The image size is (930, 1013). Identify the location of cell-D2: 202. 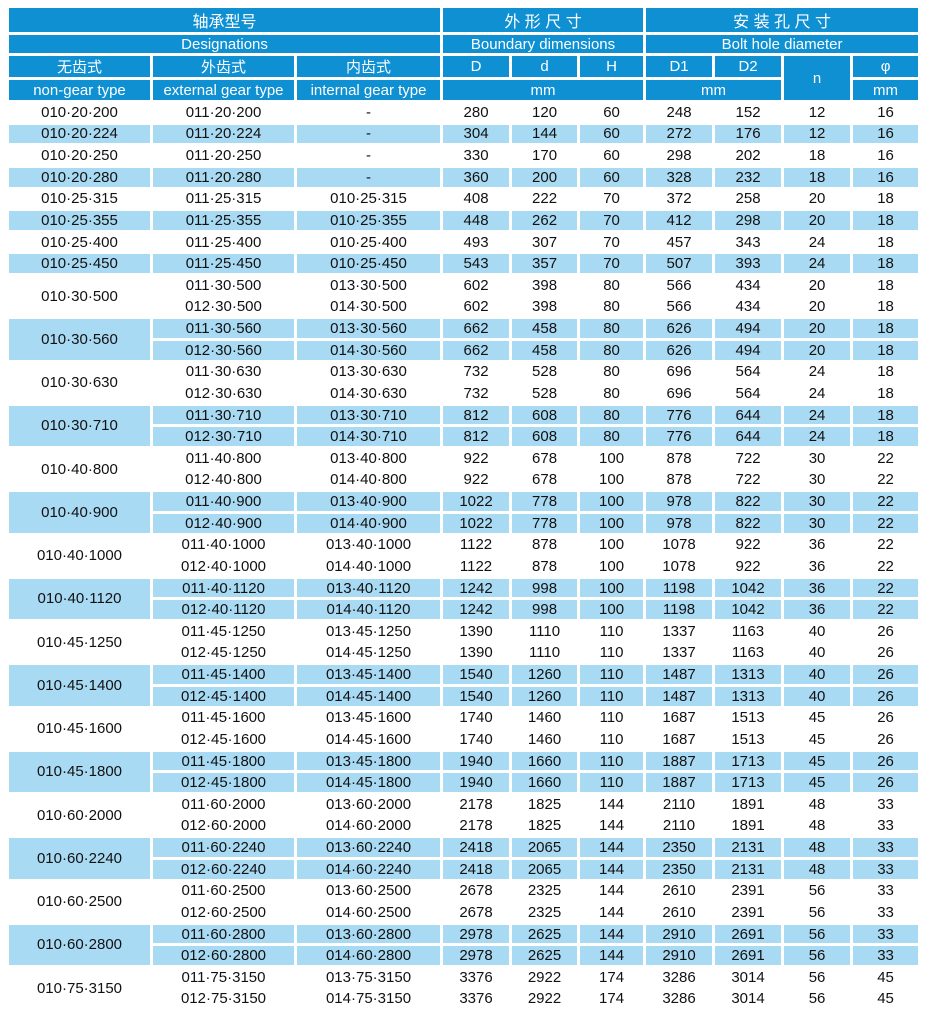
(750, 157).